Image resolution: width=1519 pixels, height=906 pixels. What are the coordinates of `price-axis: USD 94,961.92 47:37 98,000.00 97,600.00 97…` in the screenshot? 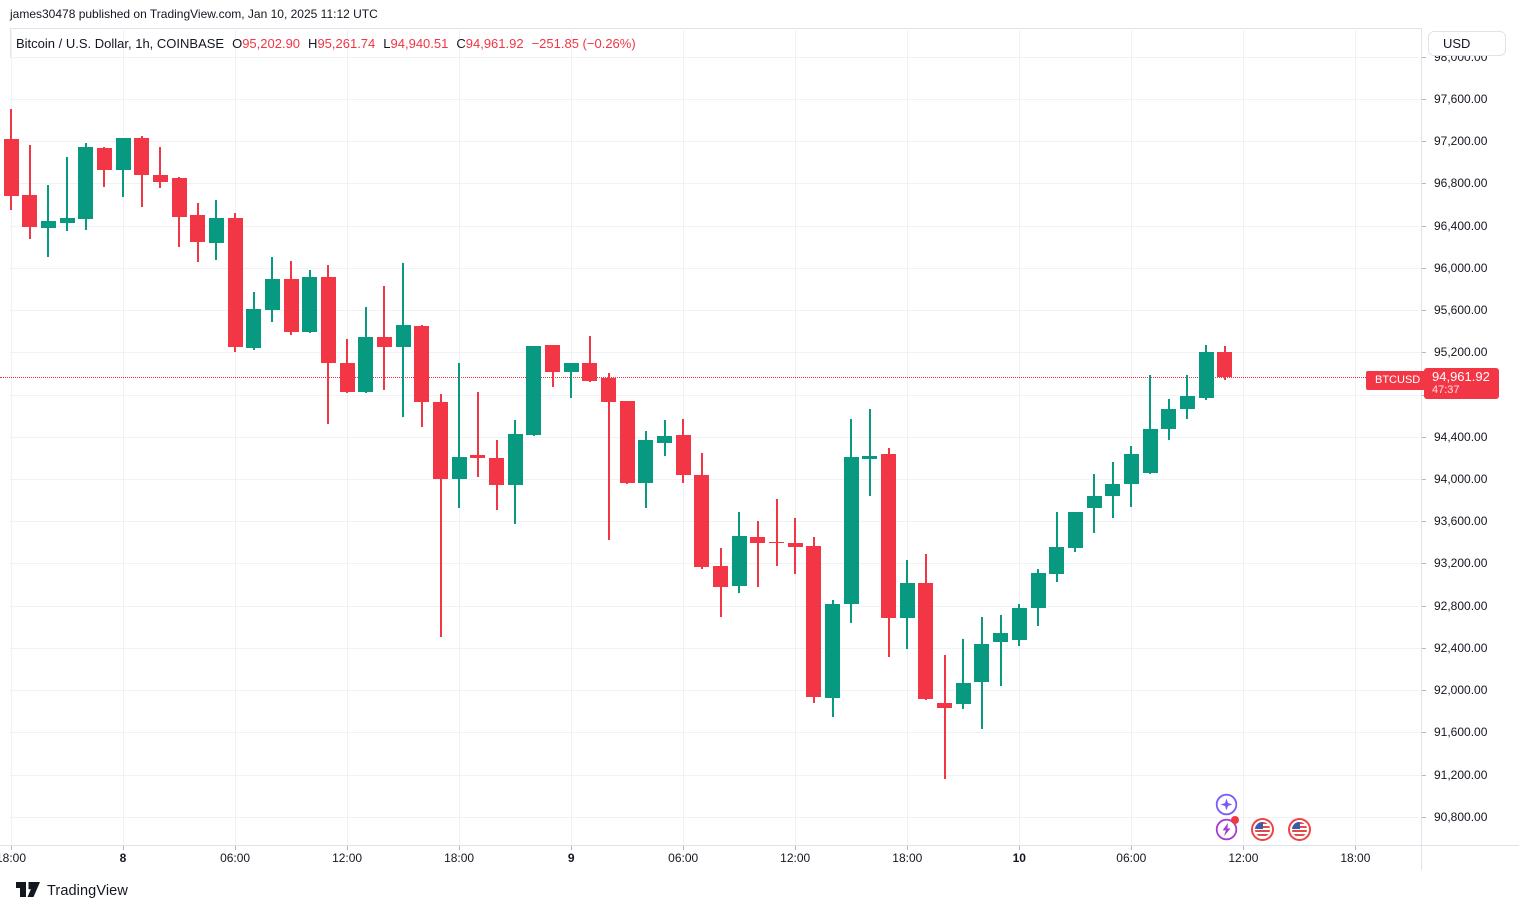 It's located at (1470, 435).